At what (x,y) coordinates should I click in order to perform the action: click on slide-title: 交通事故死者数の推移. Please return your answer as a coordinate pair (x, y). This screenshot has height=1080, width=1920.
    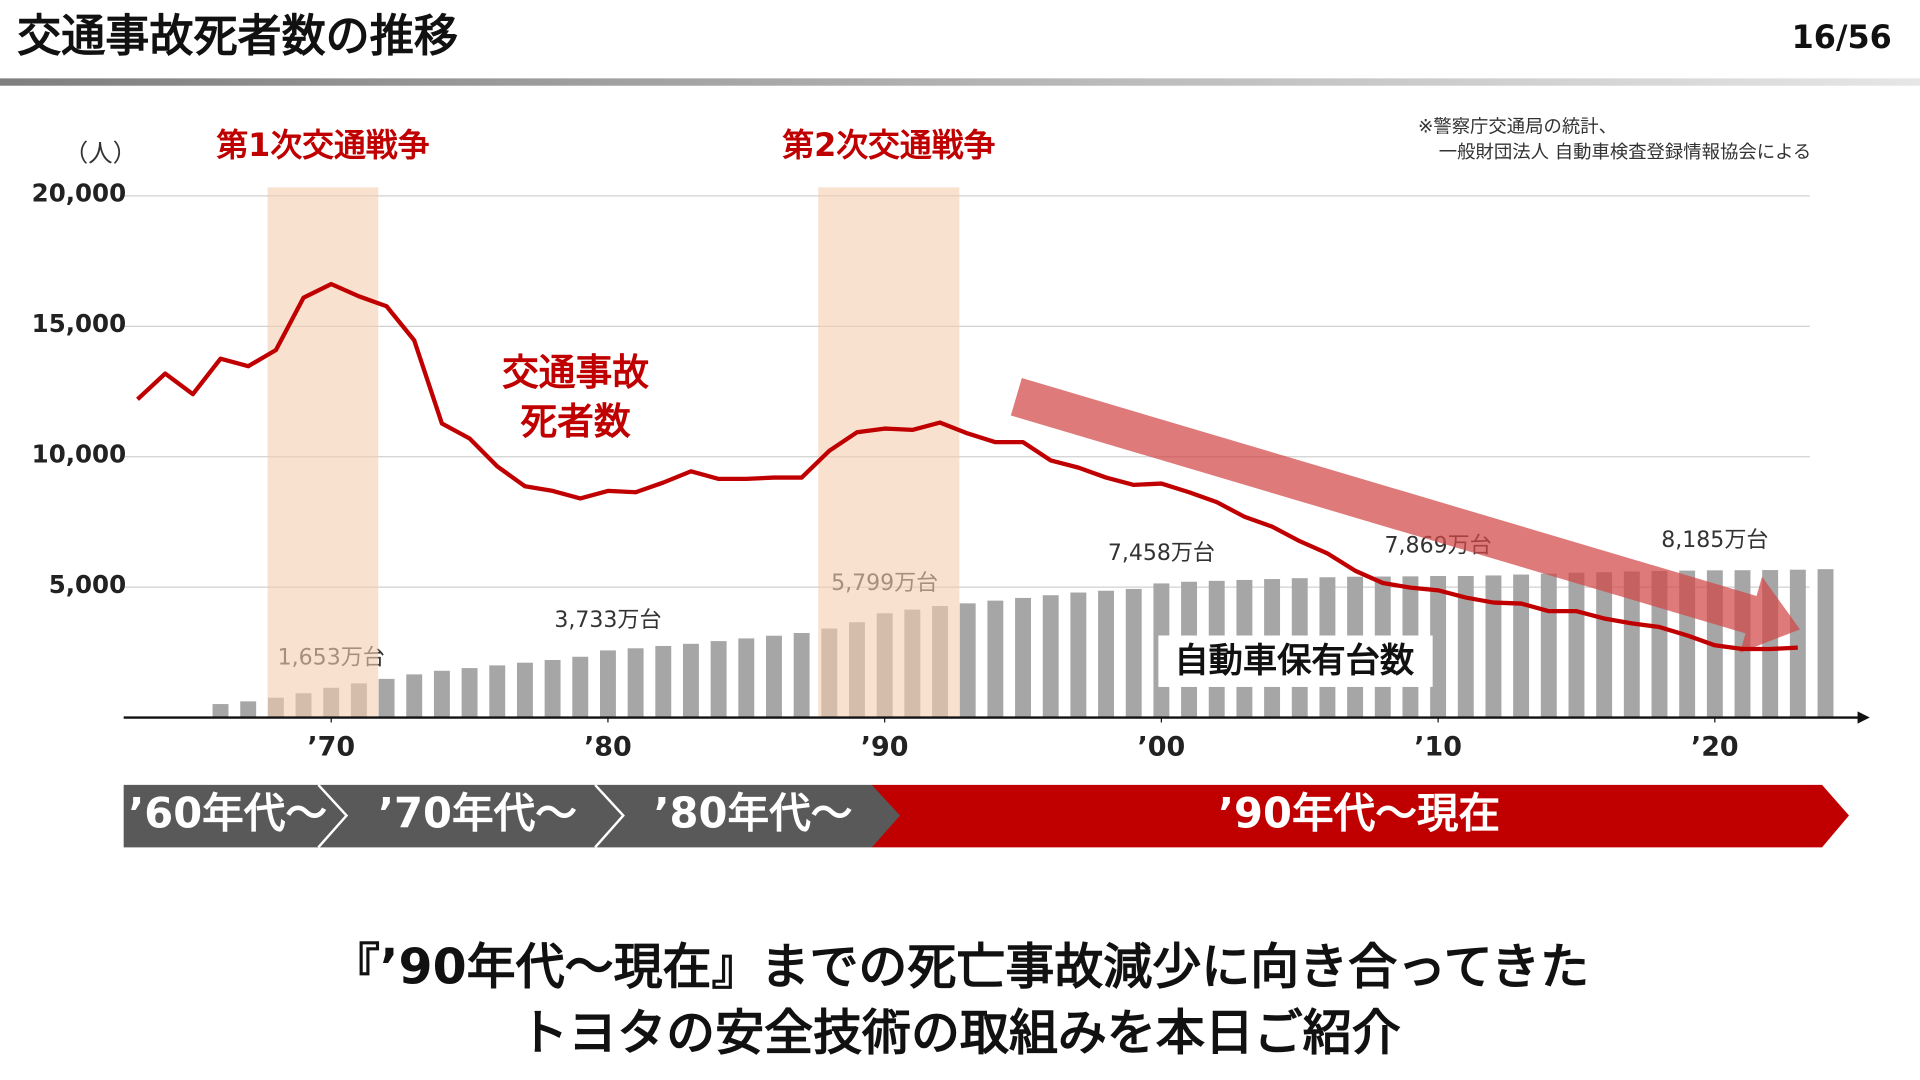
    Looking at the image, I should click on (237, 36).